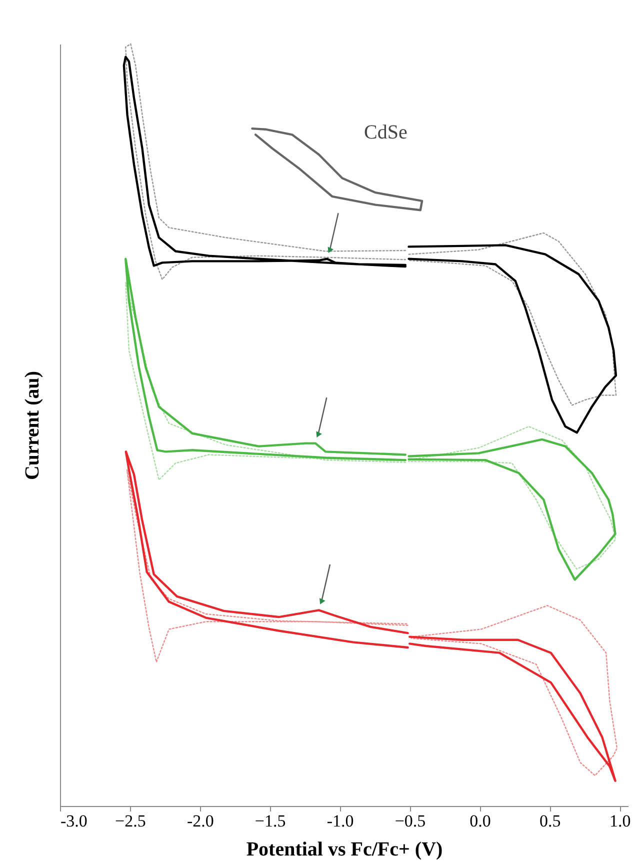  Describe the element at coordinates (340, 821) in the screenshot. I see `x-tick-label: -1.0` at that location.